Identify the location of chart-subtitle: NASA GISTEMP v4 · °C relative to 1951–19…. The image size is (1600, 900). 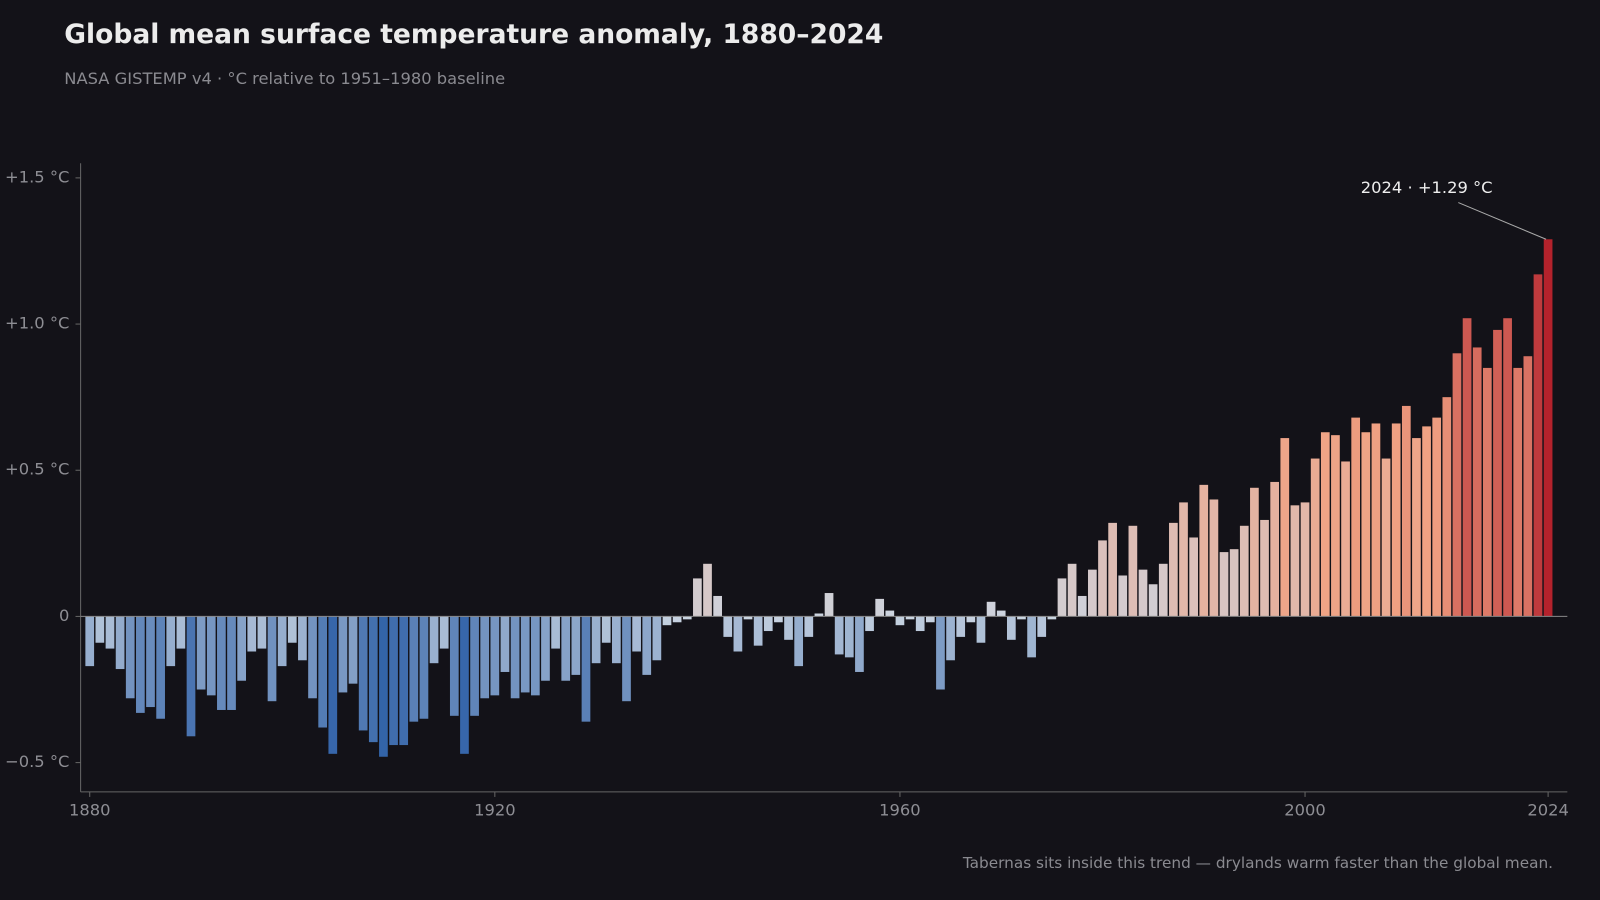
(284, 78).